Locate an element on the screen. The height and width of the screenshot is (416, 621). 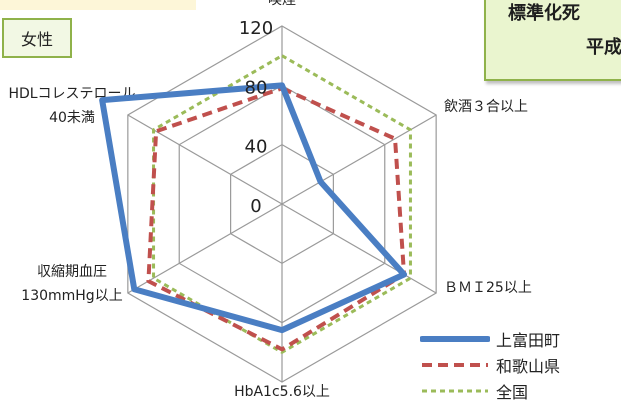
axis-label-3: HbA1c5.6以上 is located at coordinates (282, 392).